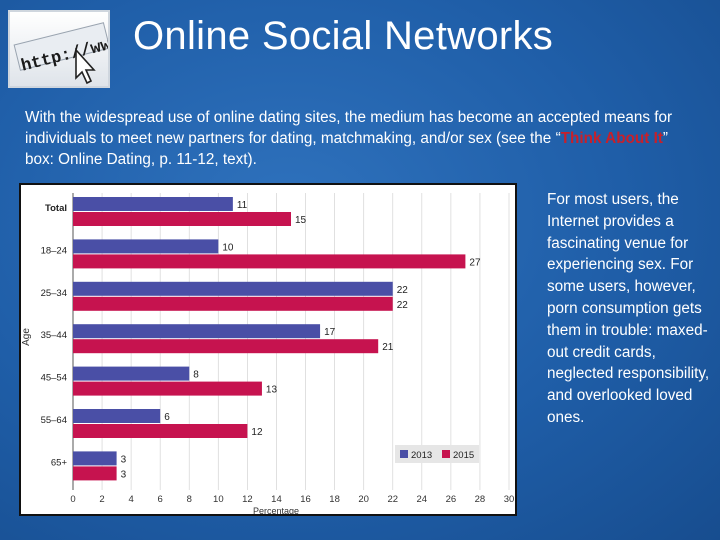 The width and height of the screenshot is (720, 540). What do you see at coordinates (228, 247) in the screenshot?
I see `bar-value-label: 10` at bounding box center [228, 247].